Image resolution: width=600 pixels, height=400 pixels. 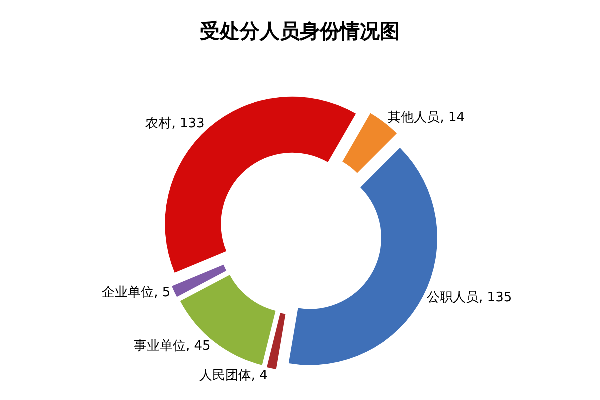 I want to click on slice-label: 农村, 133, so click(x=175, y=124).